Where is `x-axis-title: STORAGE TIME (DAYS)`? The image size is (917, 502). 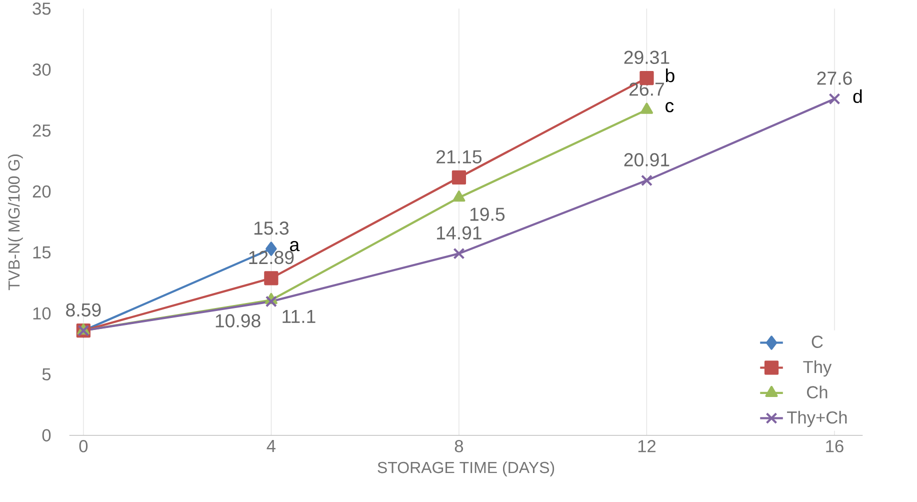
x-axis-title: STORAGE TIME (DAYS) is located at coordinates (466, 468).